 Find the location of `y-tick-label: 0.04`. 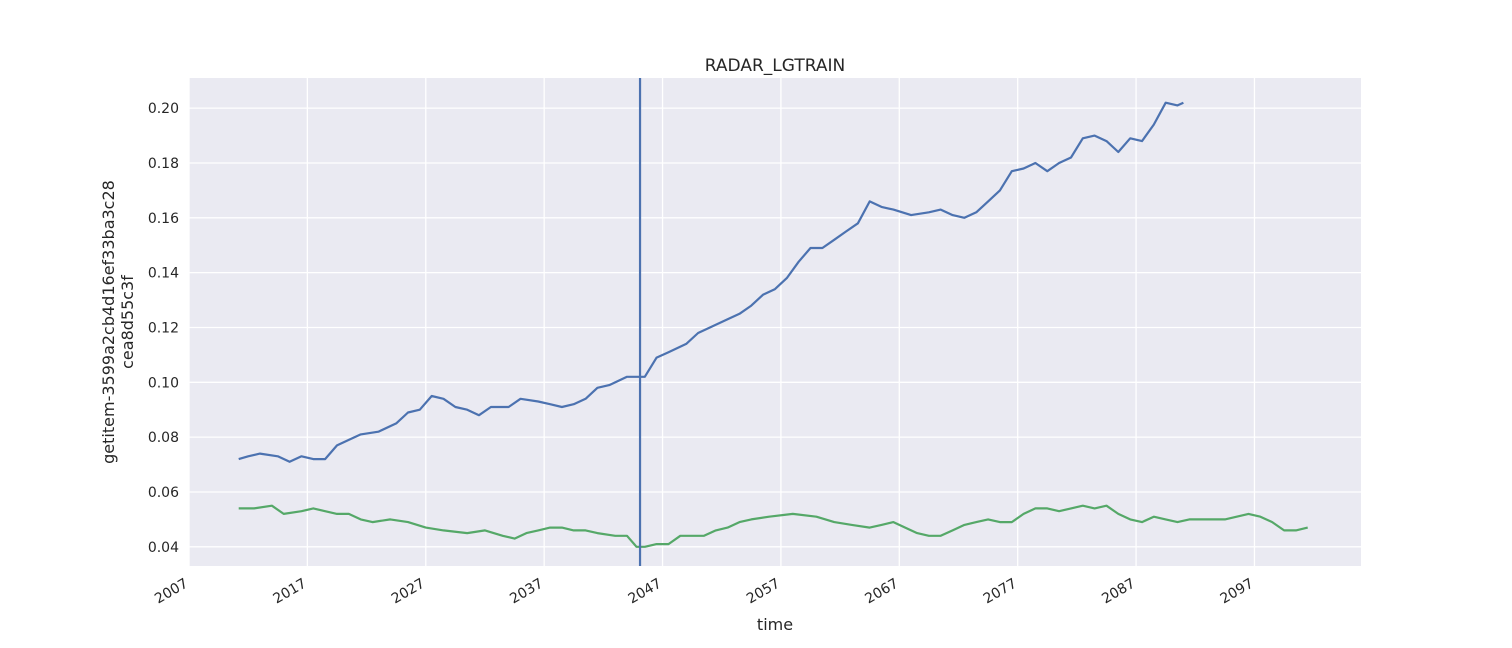

y-tick-label: 0.04 is located at coordinates (163, 548).